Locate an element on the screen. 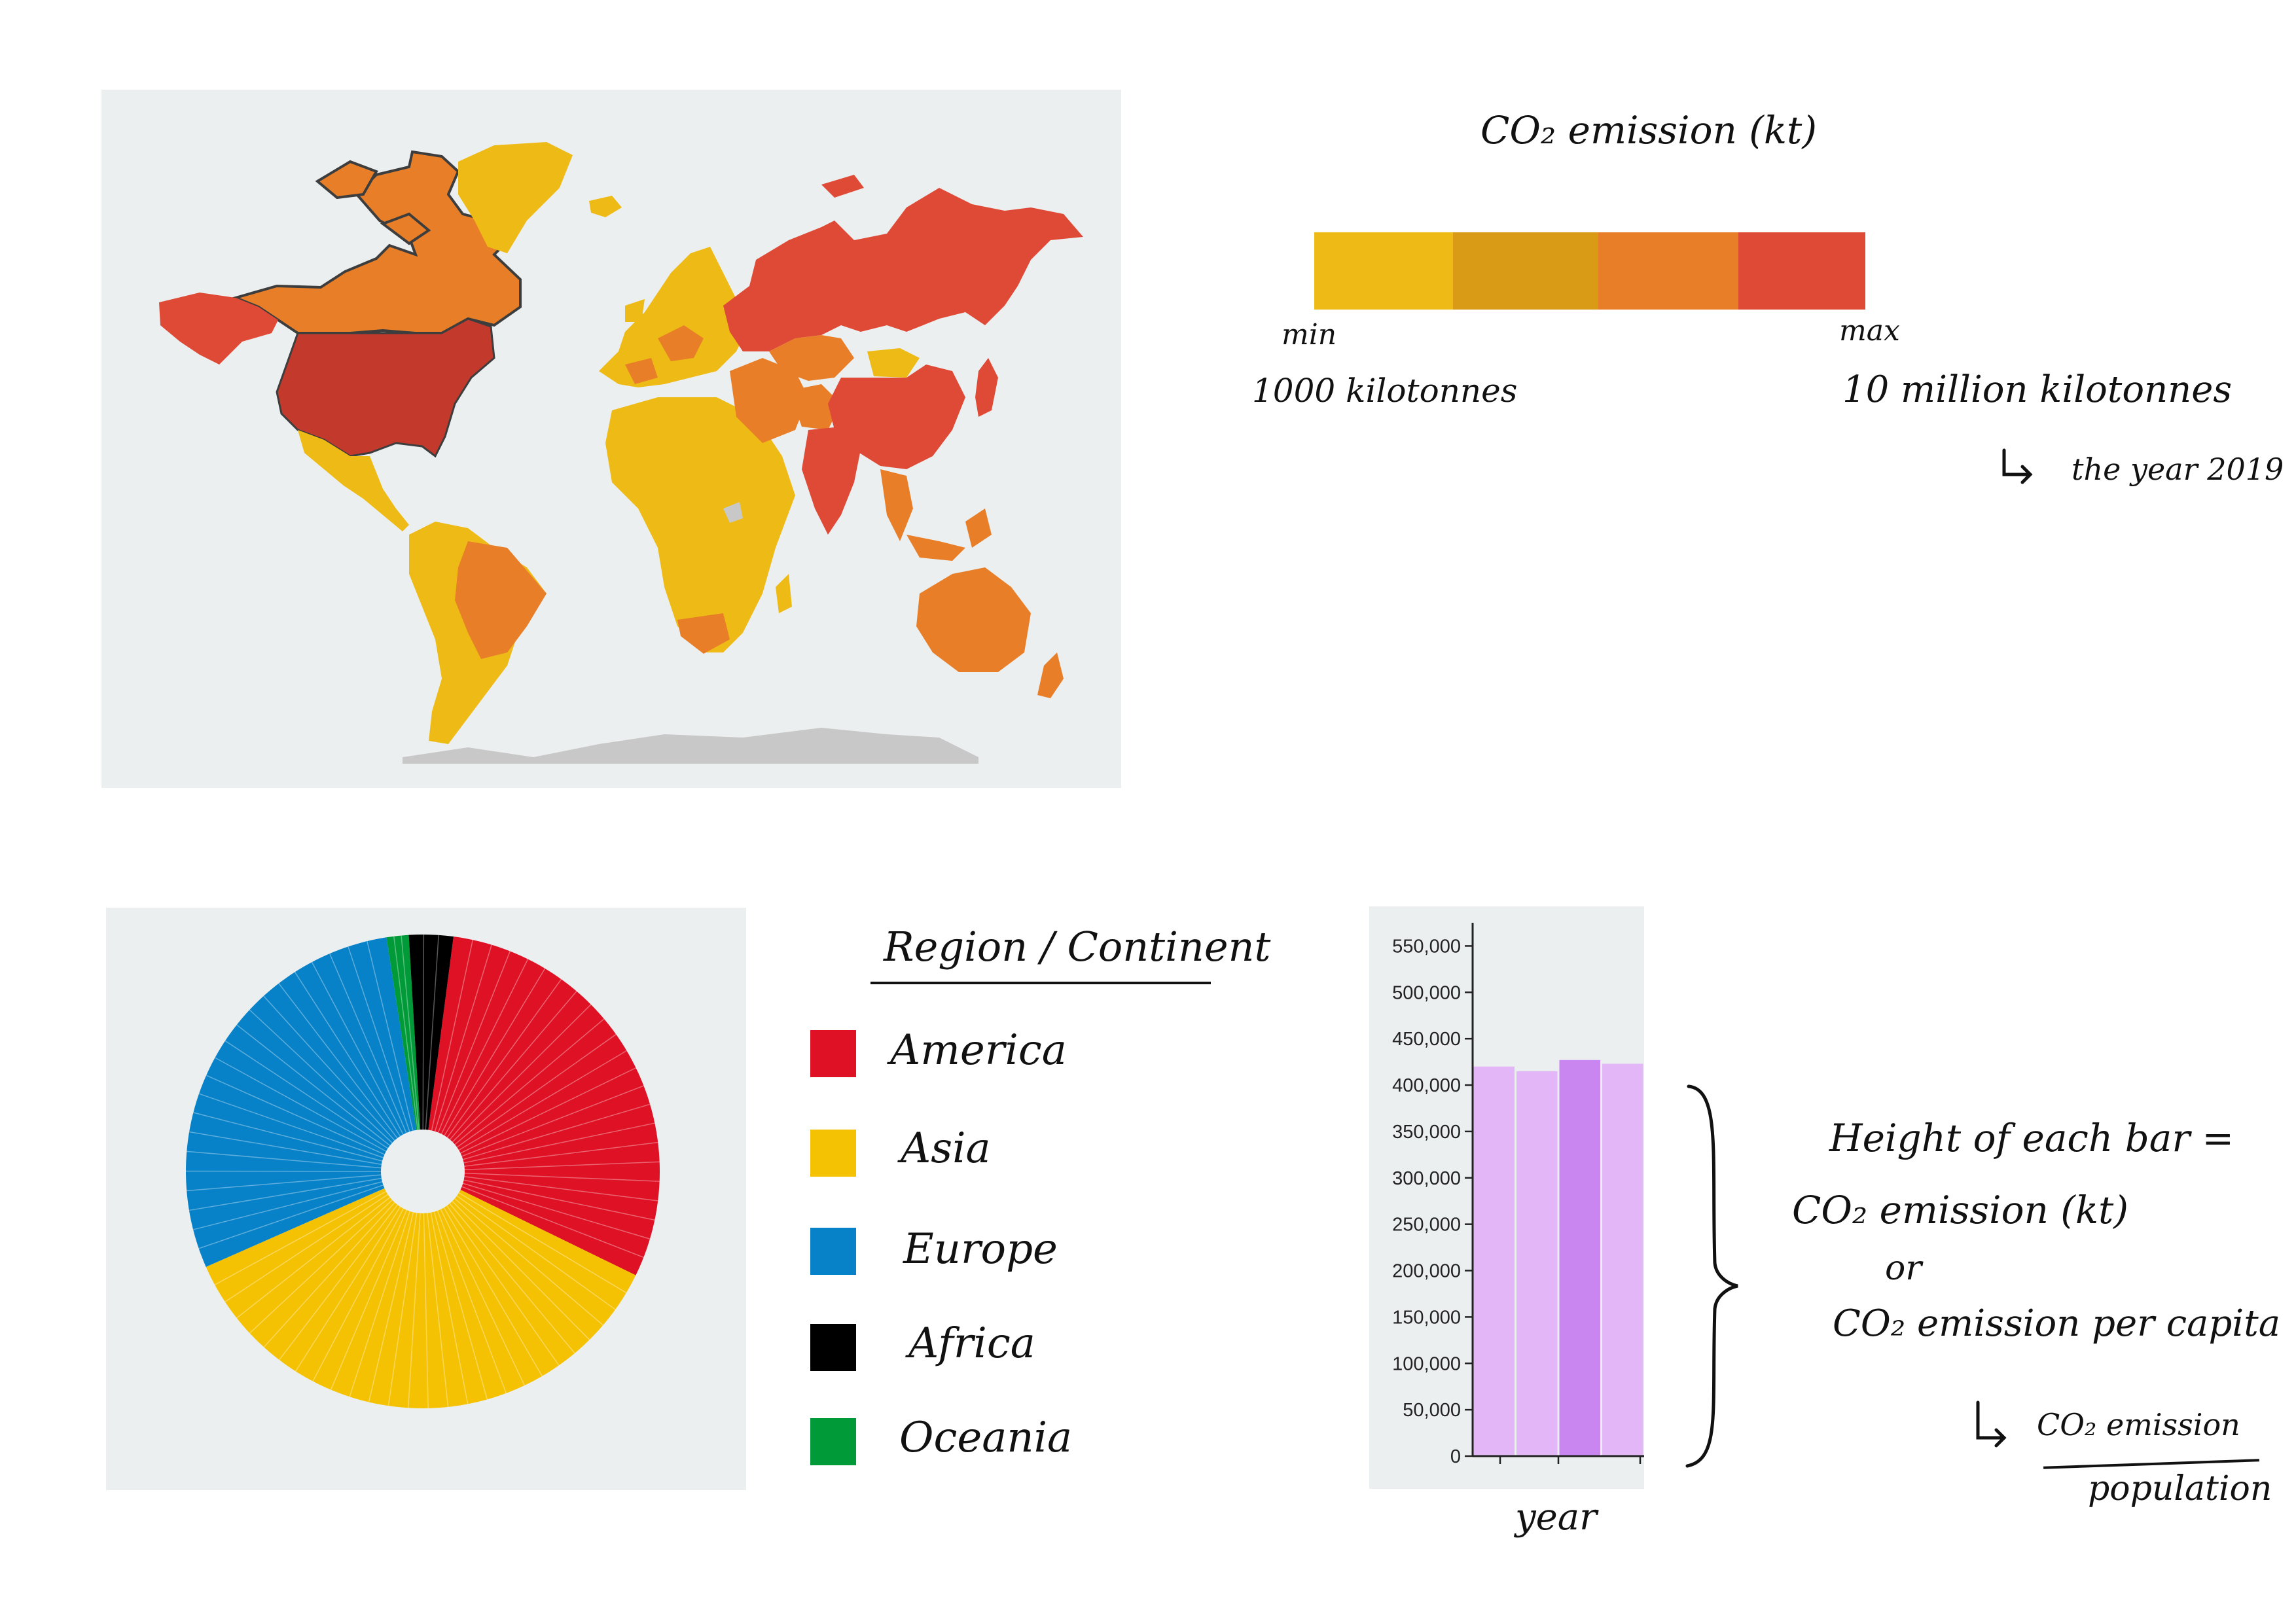 The image size is (2296, 1623). bar-annotation-line2: CO₂ emission (kt) is located at coordinates (1960, 1210).